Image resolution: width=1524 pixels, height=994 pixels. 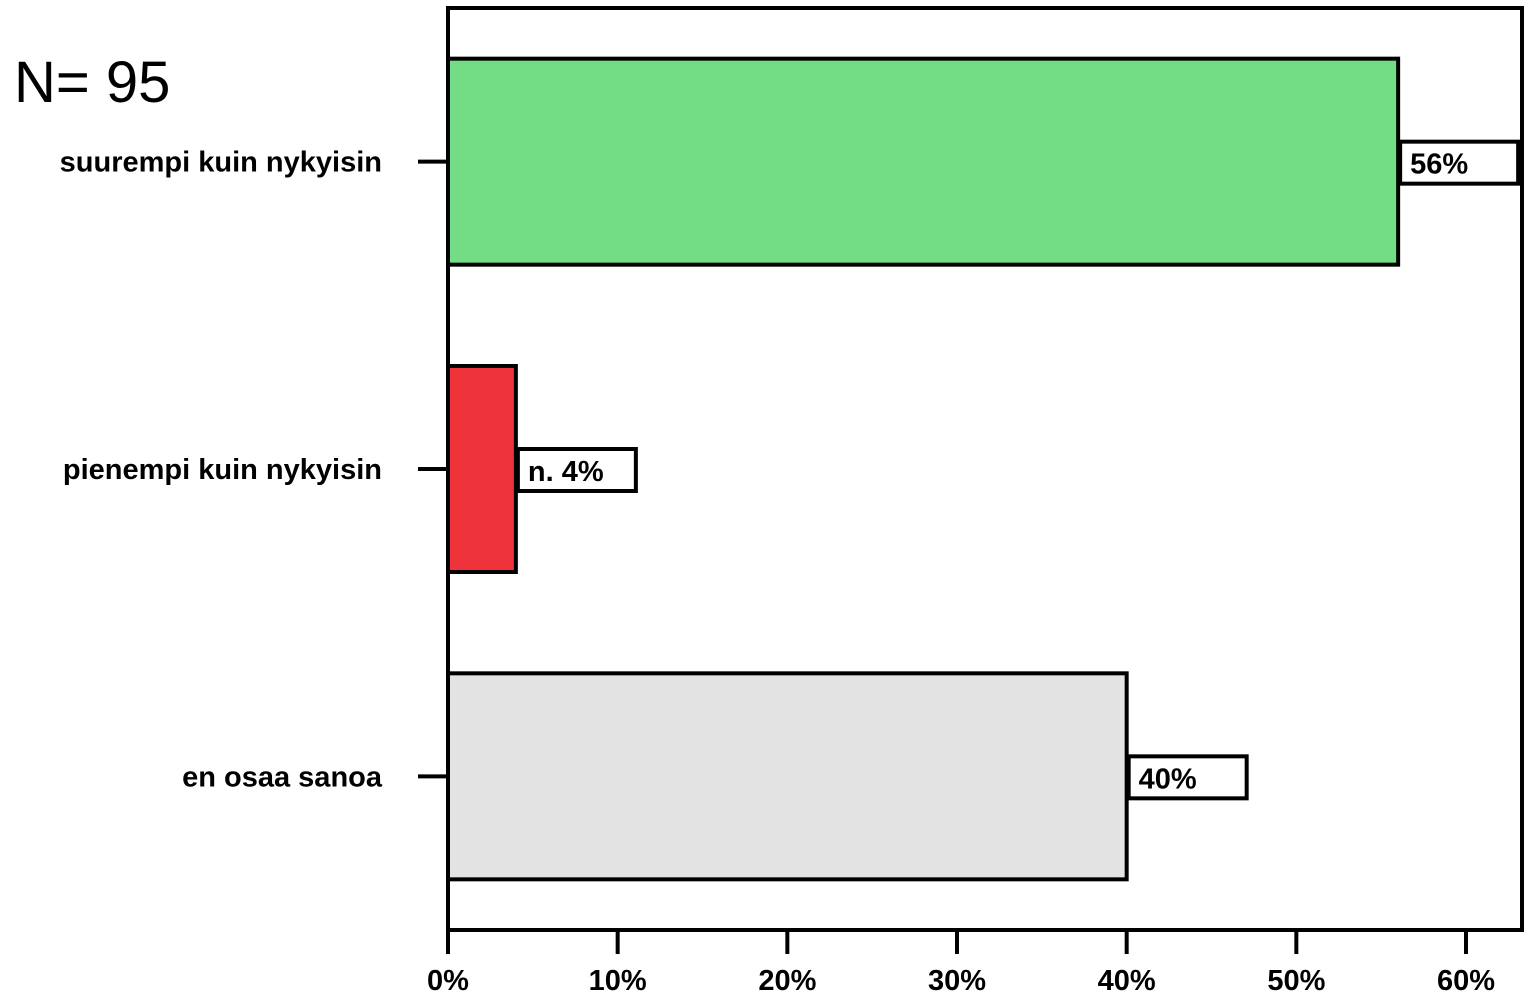 What do you see at coordinates (92, 82) in the screenshot?
I see `sample-size-label: N= 95` at bounding box center [92, 82].